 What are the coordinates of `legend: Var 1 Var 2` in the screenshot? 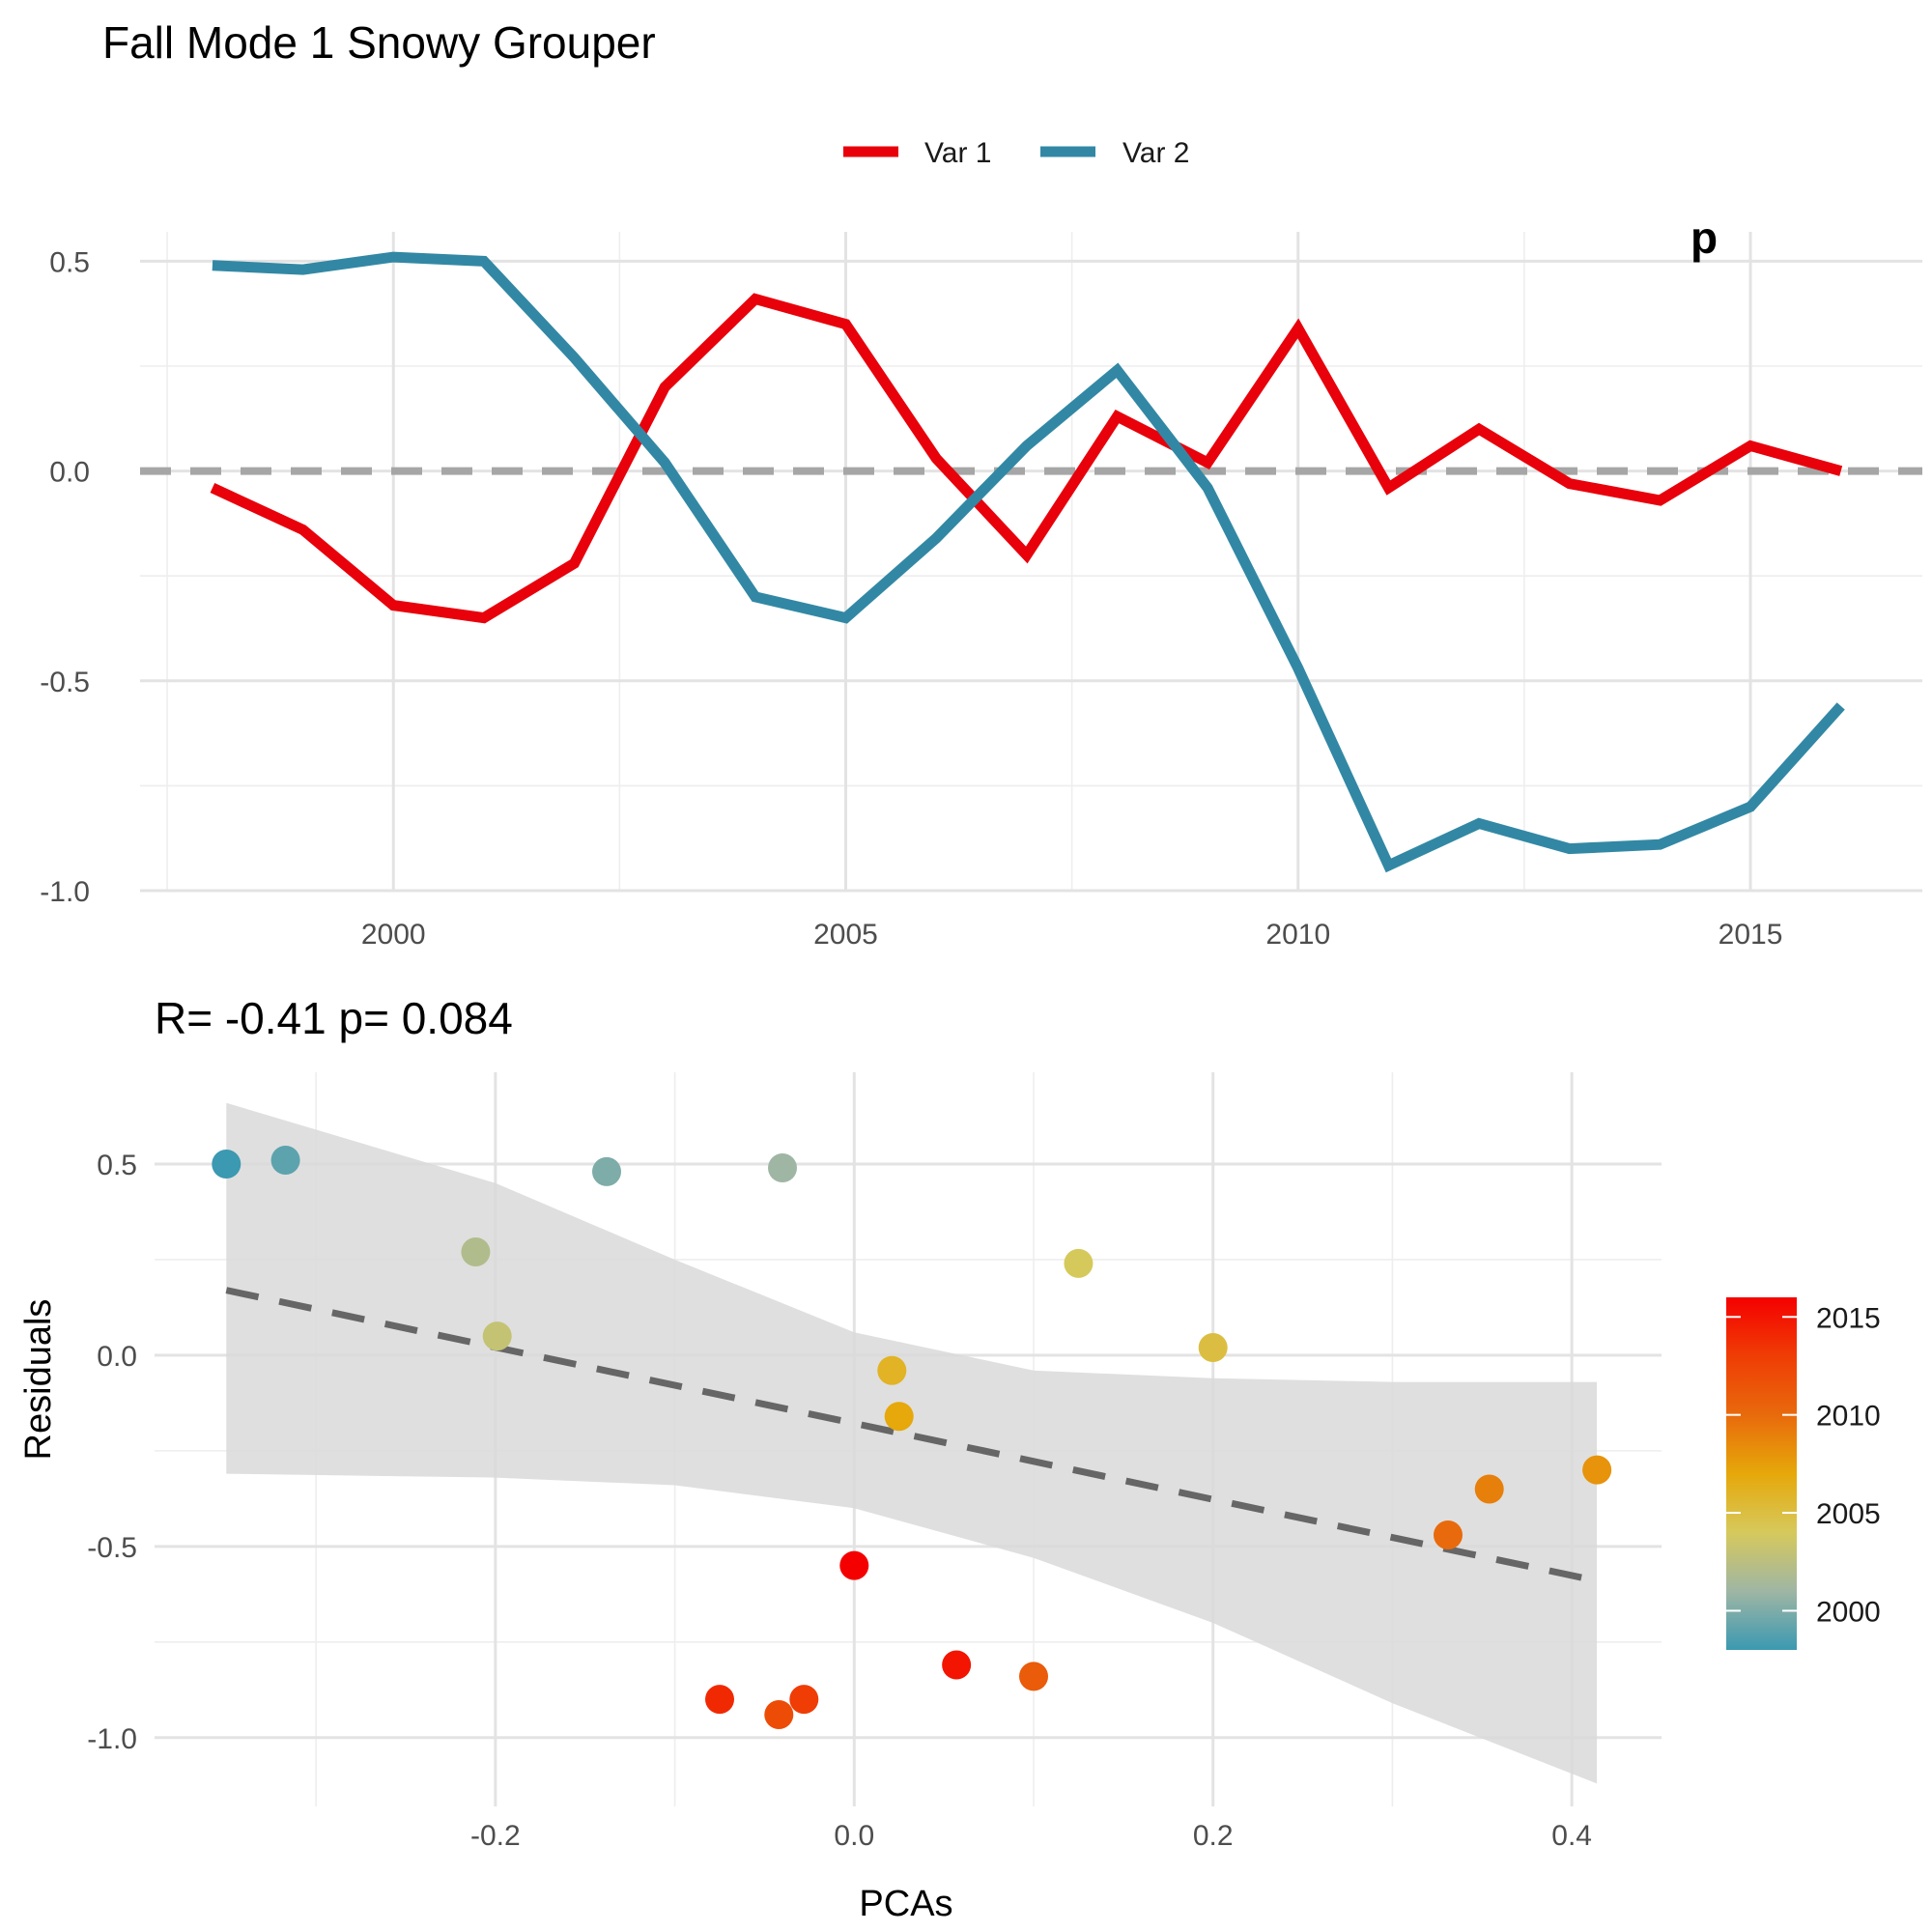 It's located at (1016, 153).